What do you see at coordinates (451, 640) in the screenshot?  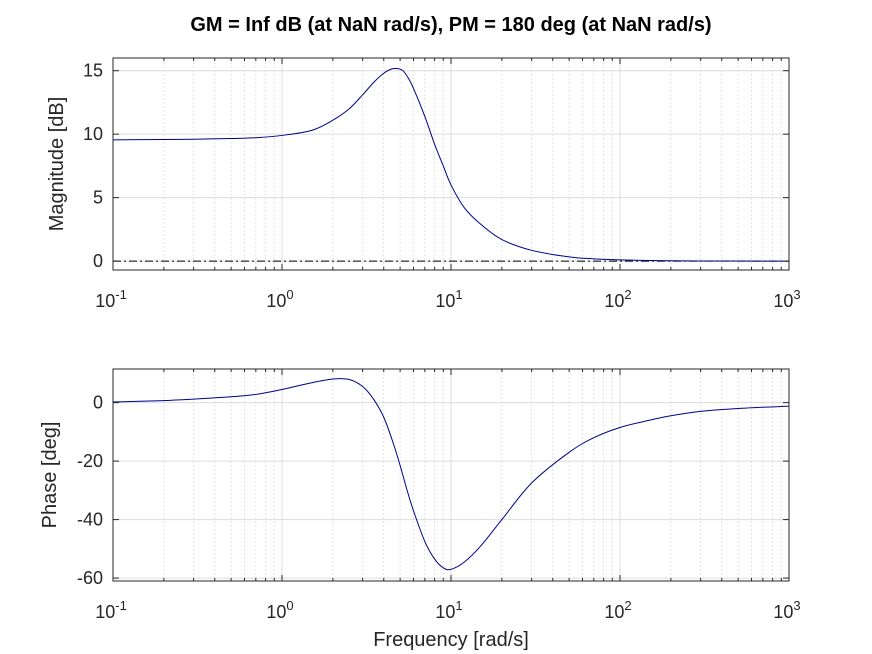 I see `frequency-xlabel: Frequency [rad/s]` at bounding box center [451, 640].